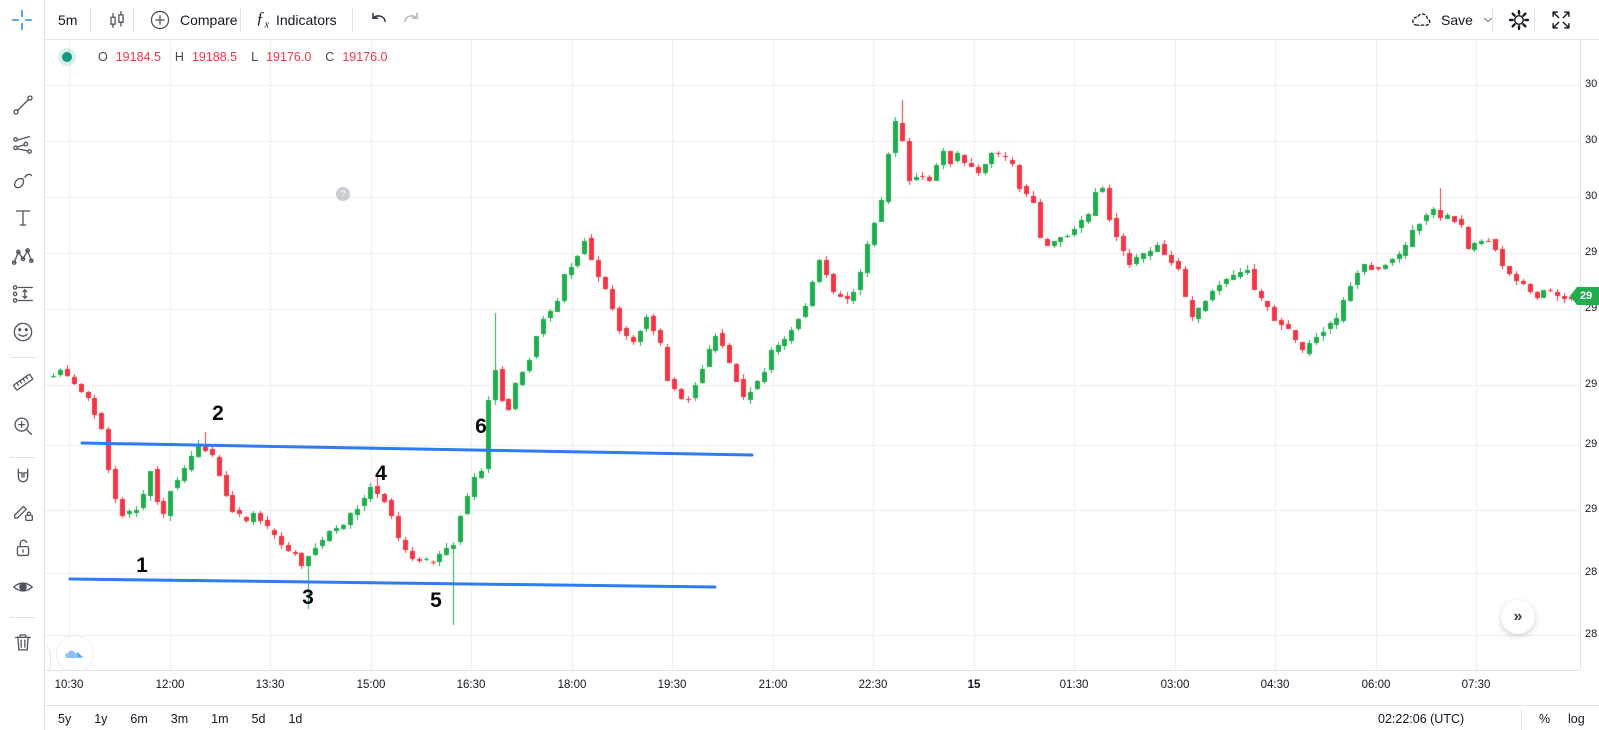 The width and height of the screenshot is (1599, 730). Describe the element at coordinates (75, 654) in the screenshot. I see `chart-watermark` at that location.